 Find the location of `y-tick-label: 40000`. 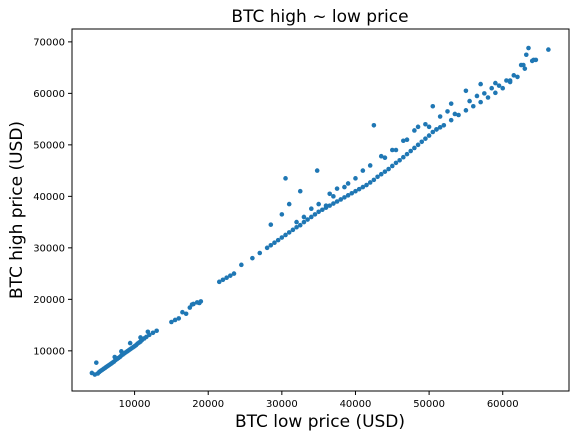

y-tick-label: 40000 is located at coordinates (49, 197).